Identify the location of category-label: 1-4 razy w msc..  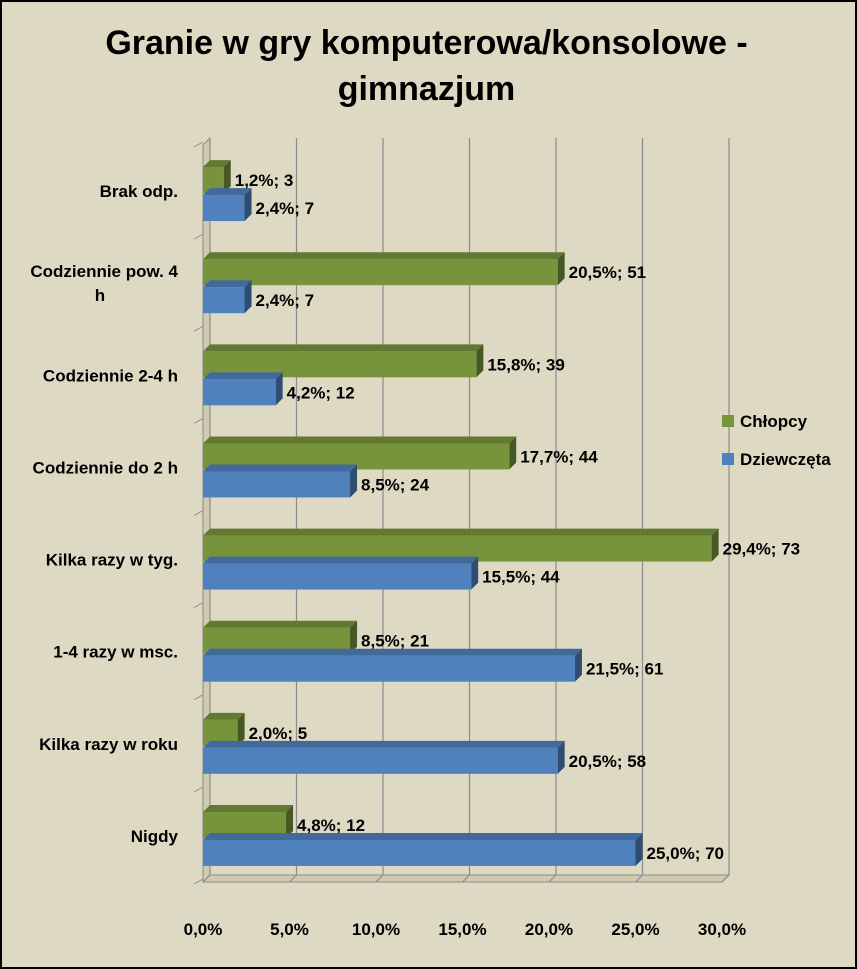
(115, 652).